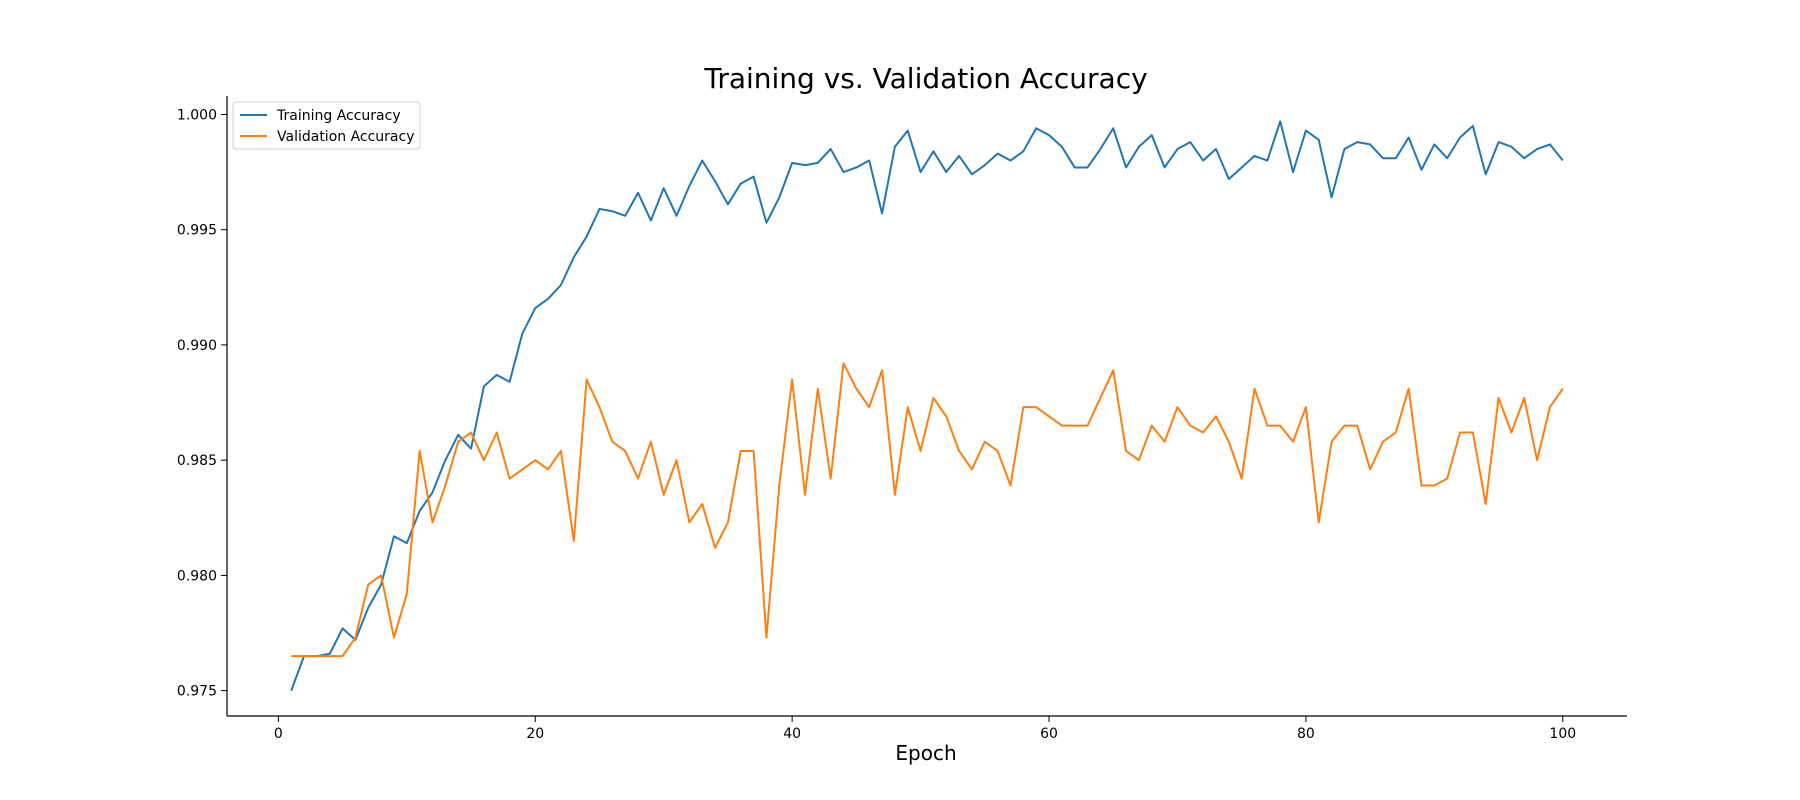 Image resolution: width=1800 pixels, height=800 pixels. I want to click on x-tick-label: 100, so click(1562, 734).